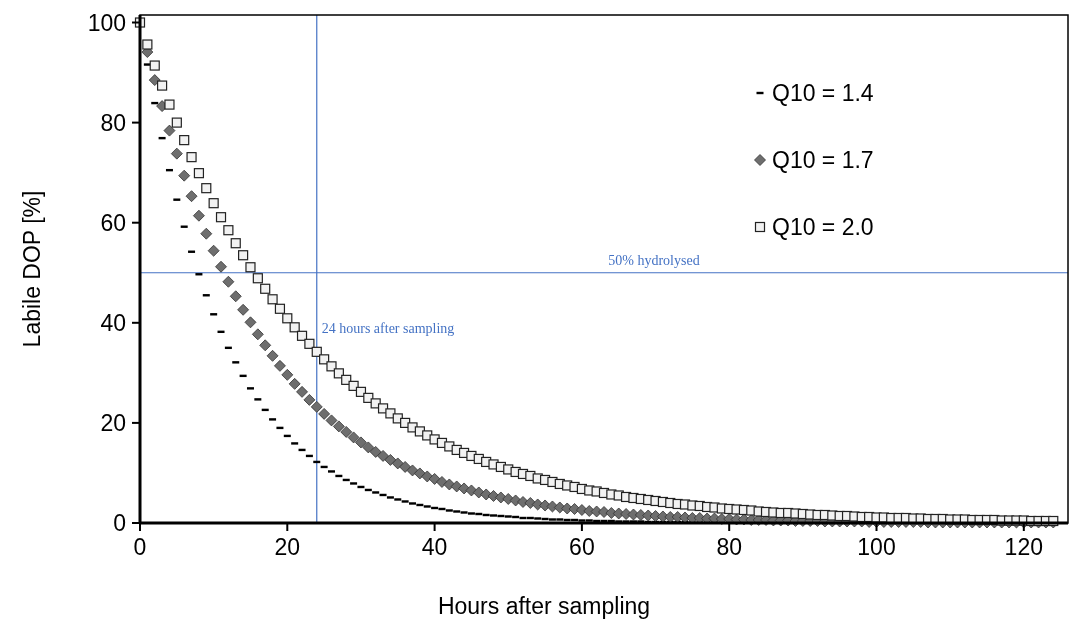  Describe the element at coordinates (113, 322) in the screenshot. I see `y-tick-label: 40` at that location.